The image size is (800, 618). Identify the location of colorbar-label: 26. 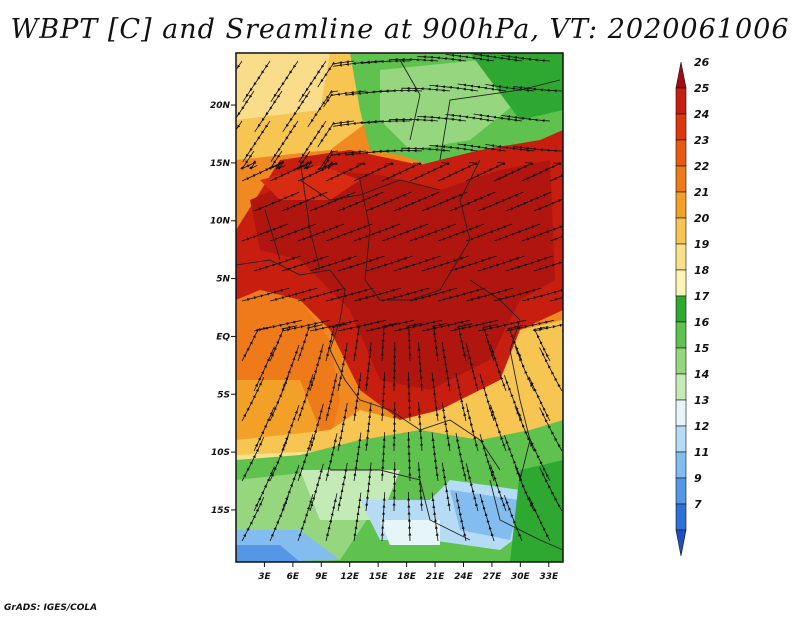
(702, 62).